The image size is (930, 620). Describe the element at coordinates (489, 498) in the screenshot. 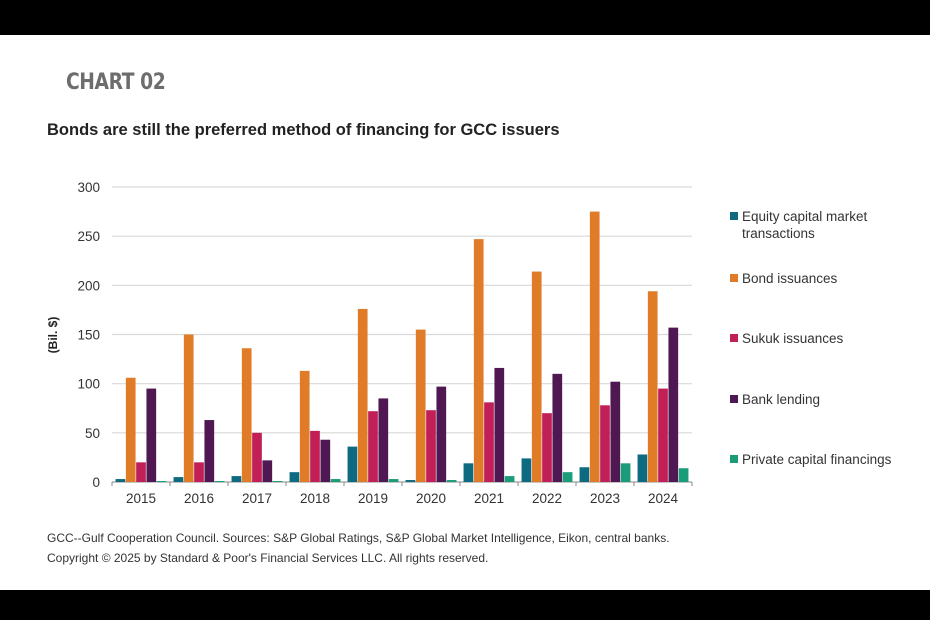

I see `x-tick-label: 2021` at that location.